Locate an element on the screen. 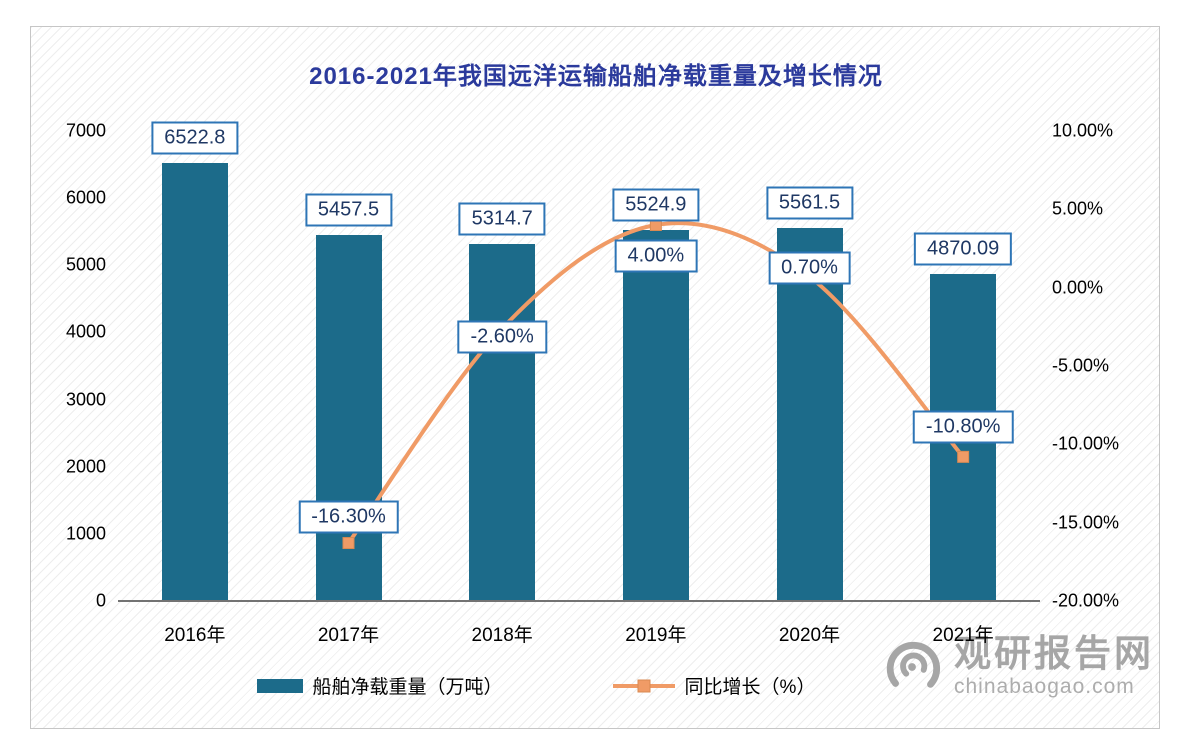  left-axis-tick: 6000 is located at coordinates (85, 197).